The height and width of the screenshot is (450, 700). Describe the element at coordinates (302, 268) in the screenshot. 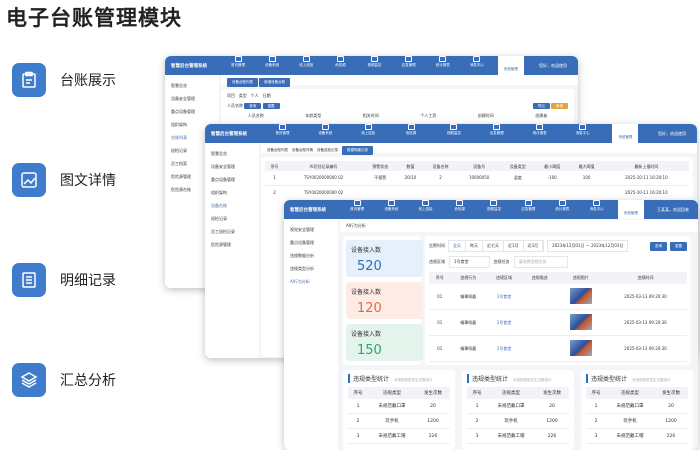

I see `sidebar-item: 违规类型分析` at that location.